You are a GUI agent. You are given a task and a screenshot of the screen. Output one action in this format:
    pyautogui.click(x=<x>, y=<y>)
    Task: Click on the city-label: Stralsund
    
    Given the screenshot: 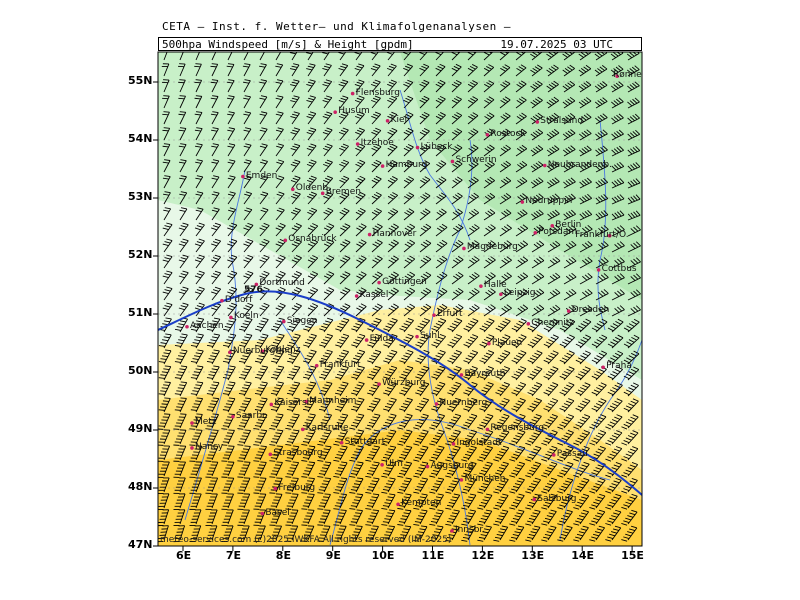 What is the action you would take?
    pyautogui.click(x=562, y=121)
    